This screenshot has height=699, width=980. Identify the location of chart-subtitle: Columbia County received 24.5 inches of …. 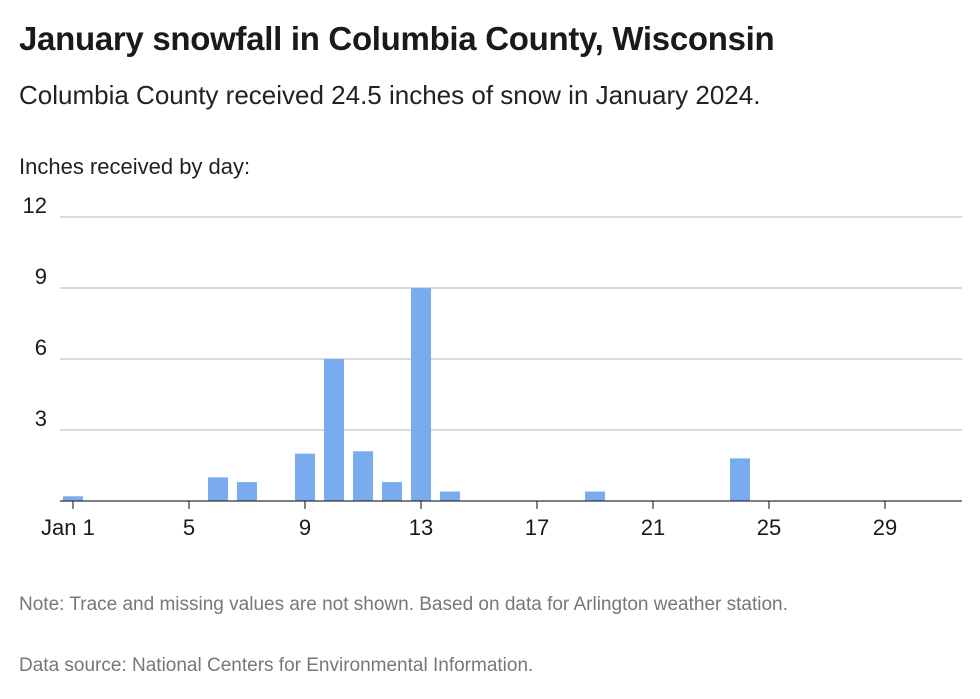
(390, 95).